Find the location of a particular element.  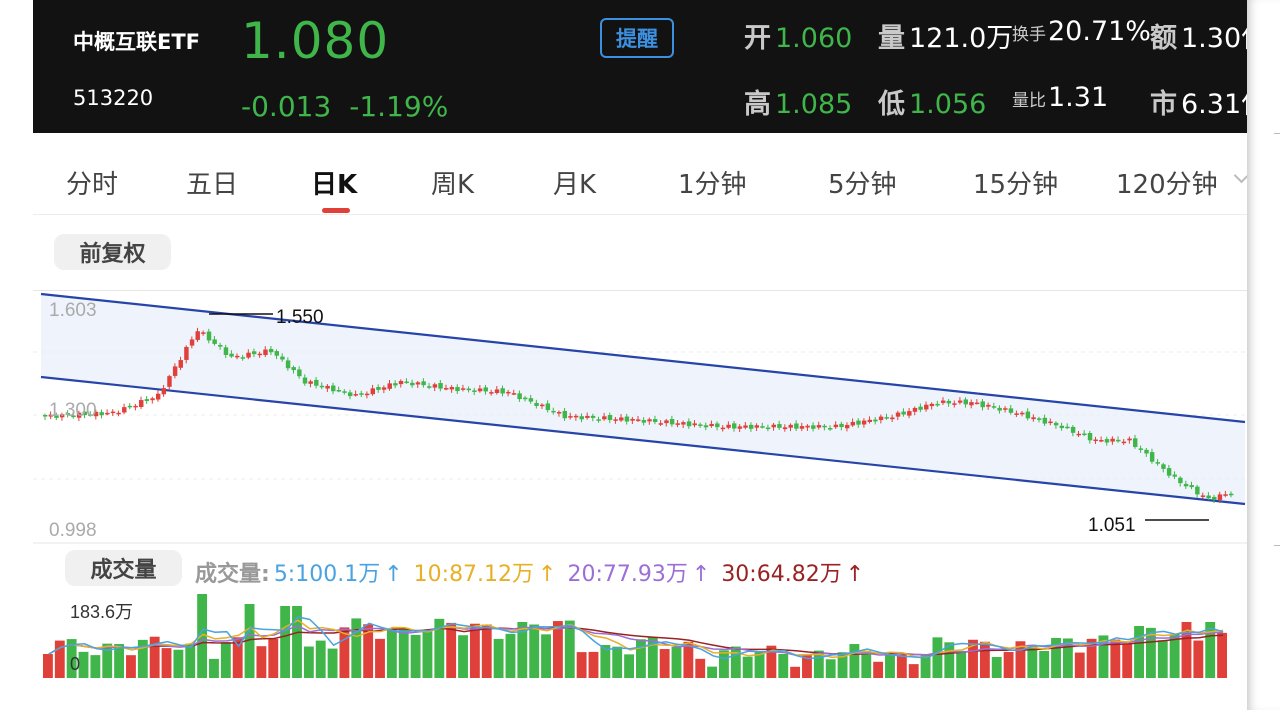

alert-button: 提醒 is located at coordinates (637, 38).